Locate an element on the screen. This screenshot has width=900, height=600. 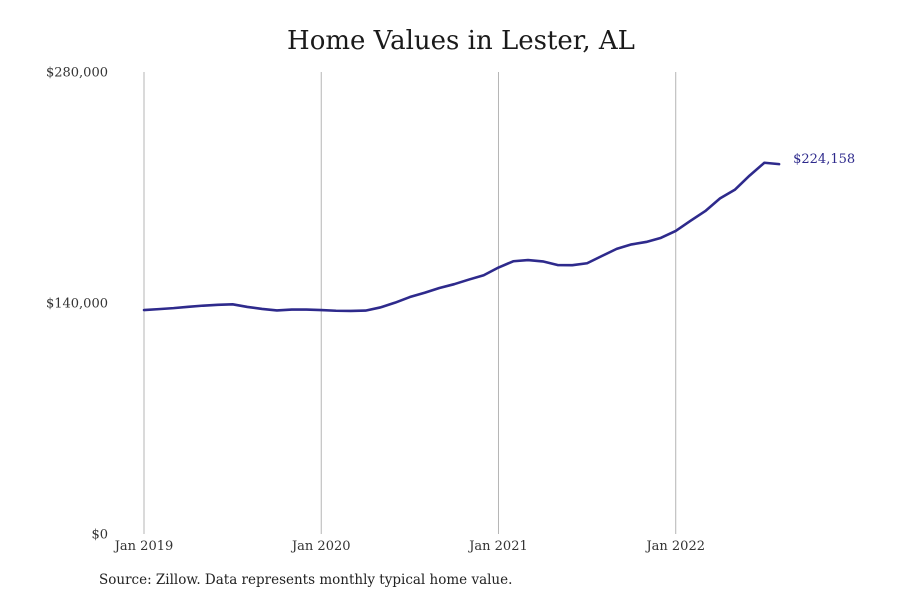
data-labels: $224,158 is located at coordinates (824, 159).